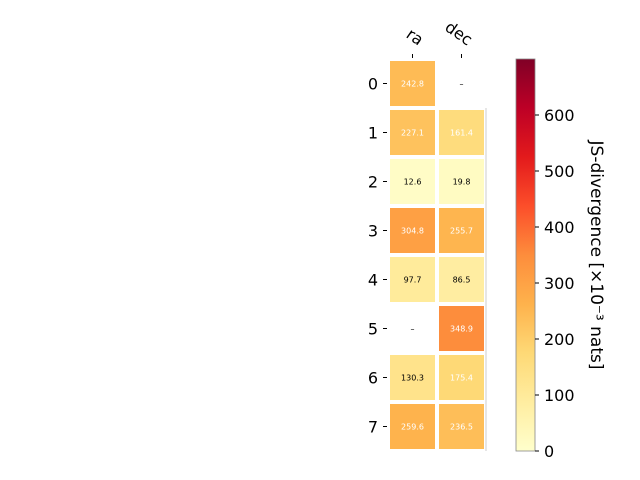  I want to click on cell-label: 255.7, so click(461, 231).